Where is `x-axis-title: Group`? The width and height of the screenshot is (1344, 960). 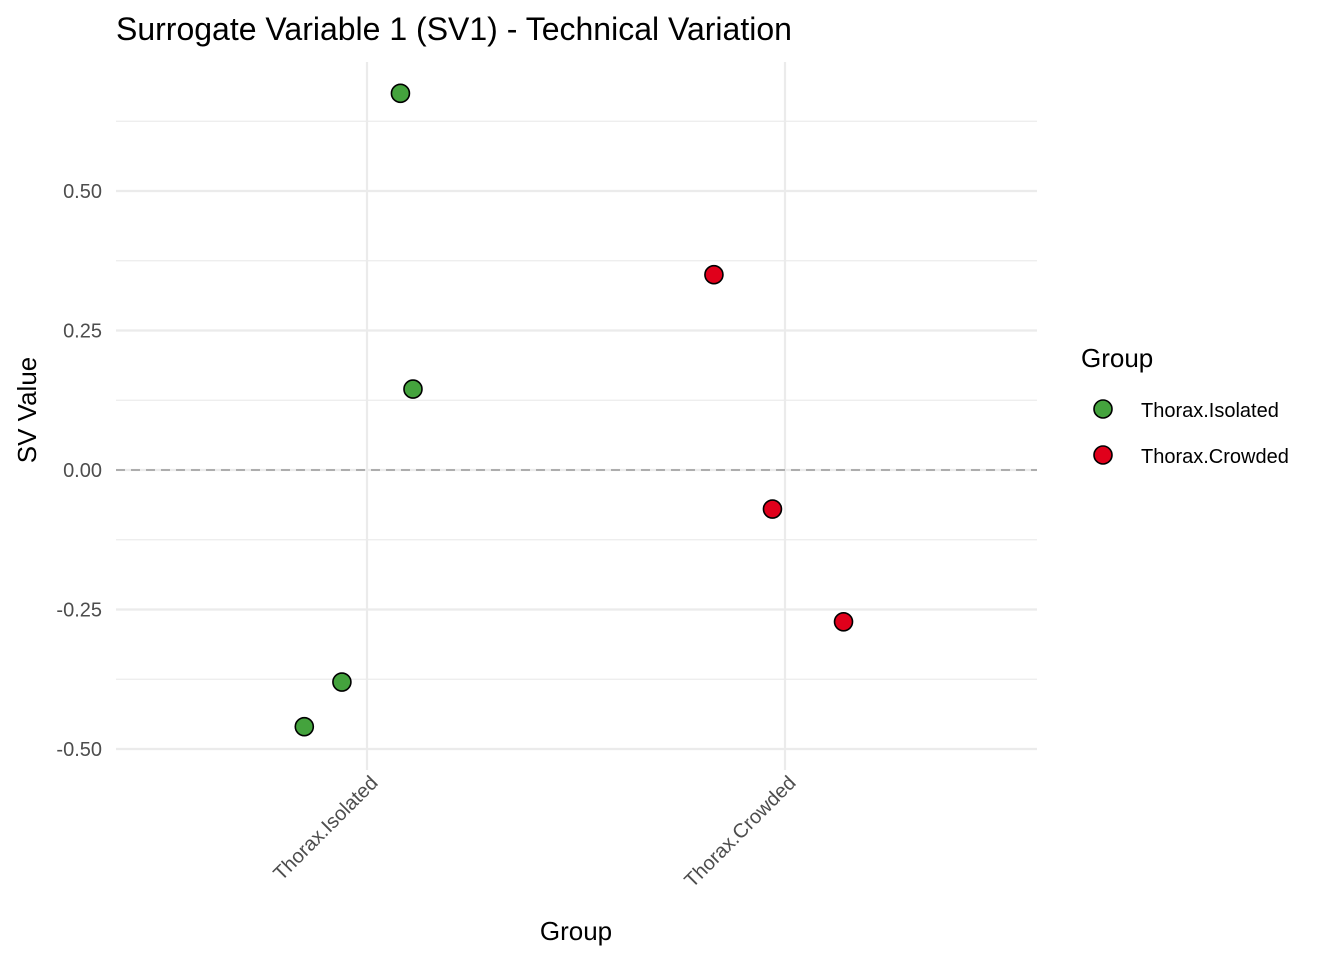 x-axis-title: Group is located at coordinates (576, 931).